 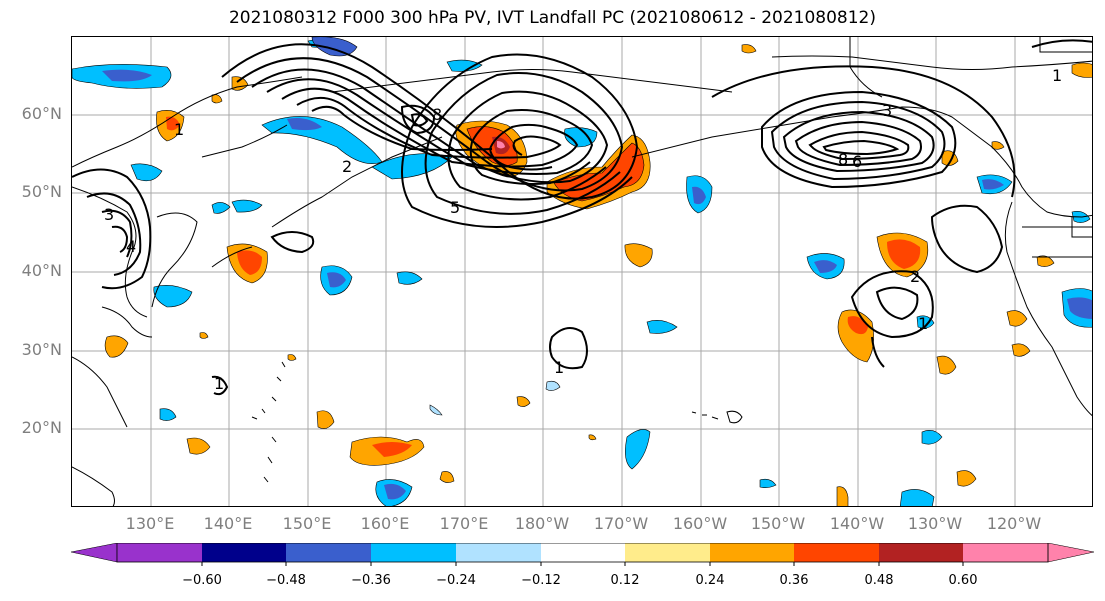 What do you see at coordinates (541, 580) in the screenshot?
I see `colorbar-tick-label: −0.12` at bounding box center [541, 580].